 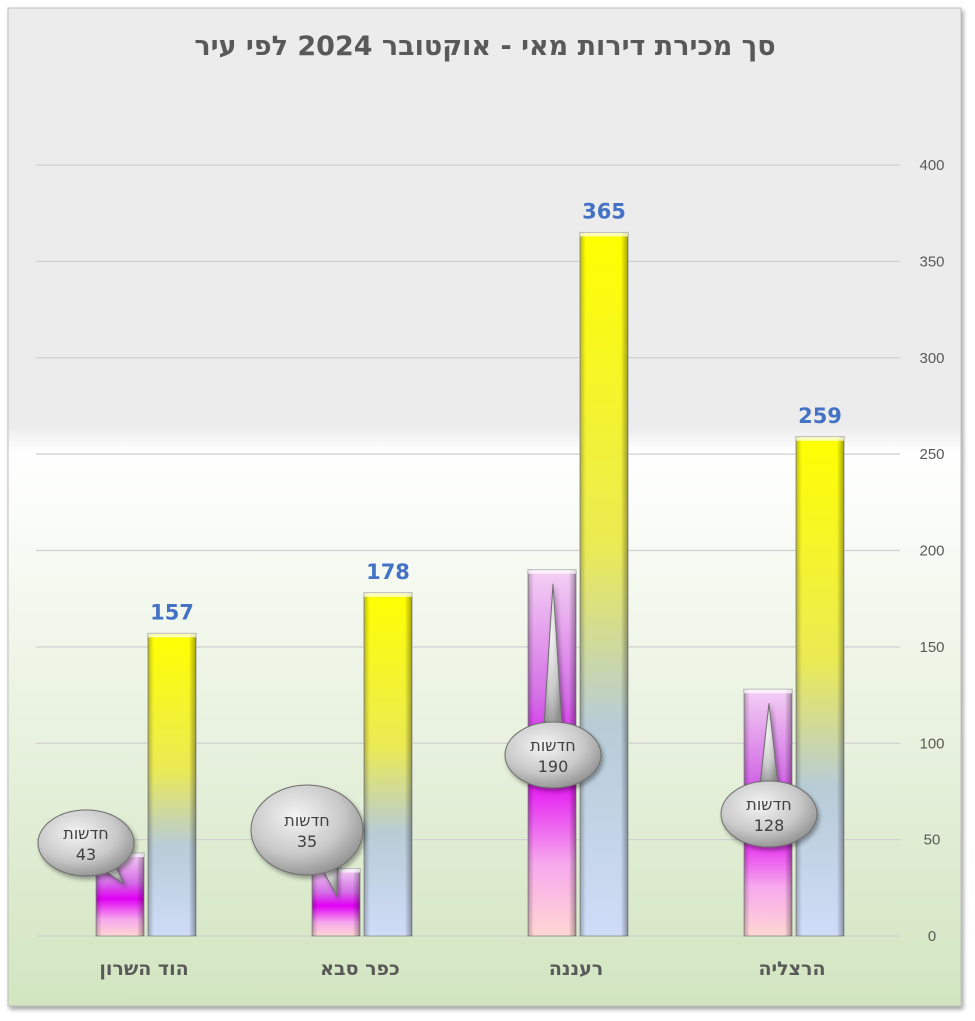 I want to click on y-tick-label: 150, so click(x=931, y=647).